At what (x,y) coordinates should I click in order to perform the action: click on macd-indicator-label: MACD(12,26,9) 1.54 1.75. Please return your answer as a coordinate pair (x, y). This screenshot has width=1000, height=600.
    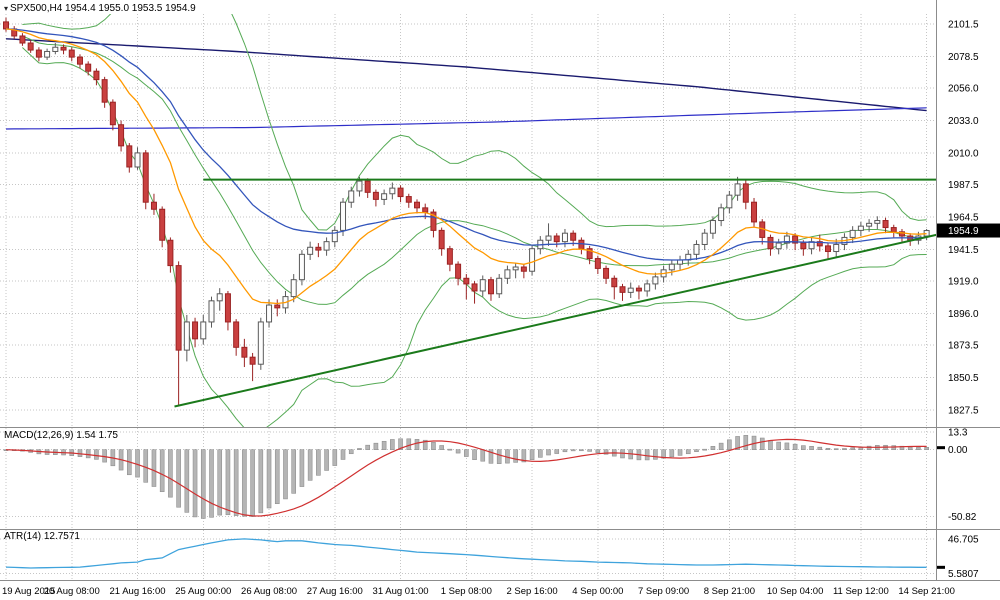
    Looking at the image, I should click on (61, 435).